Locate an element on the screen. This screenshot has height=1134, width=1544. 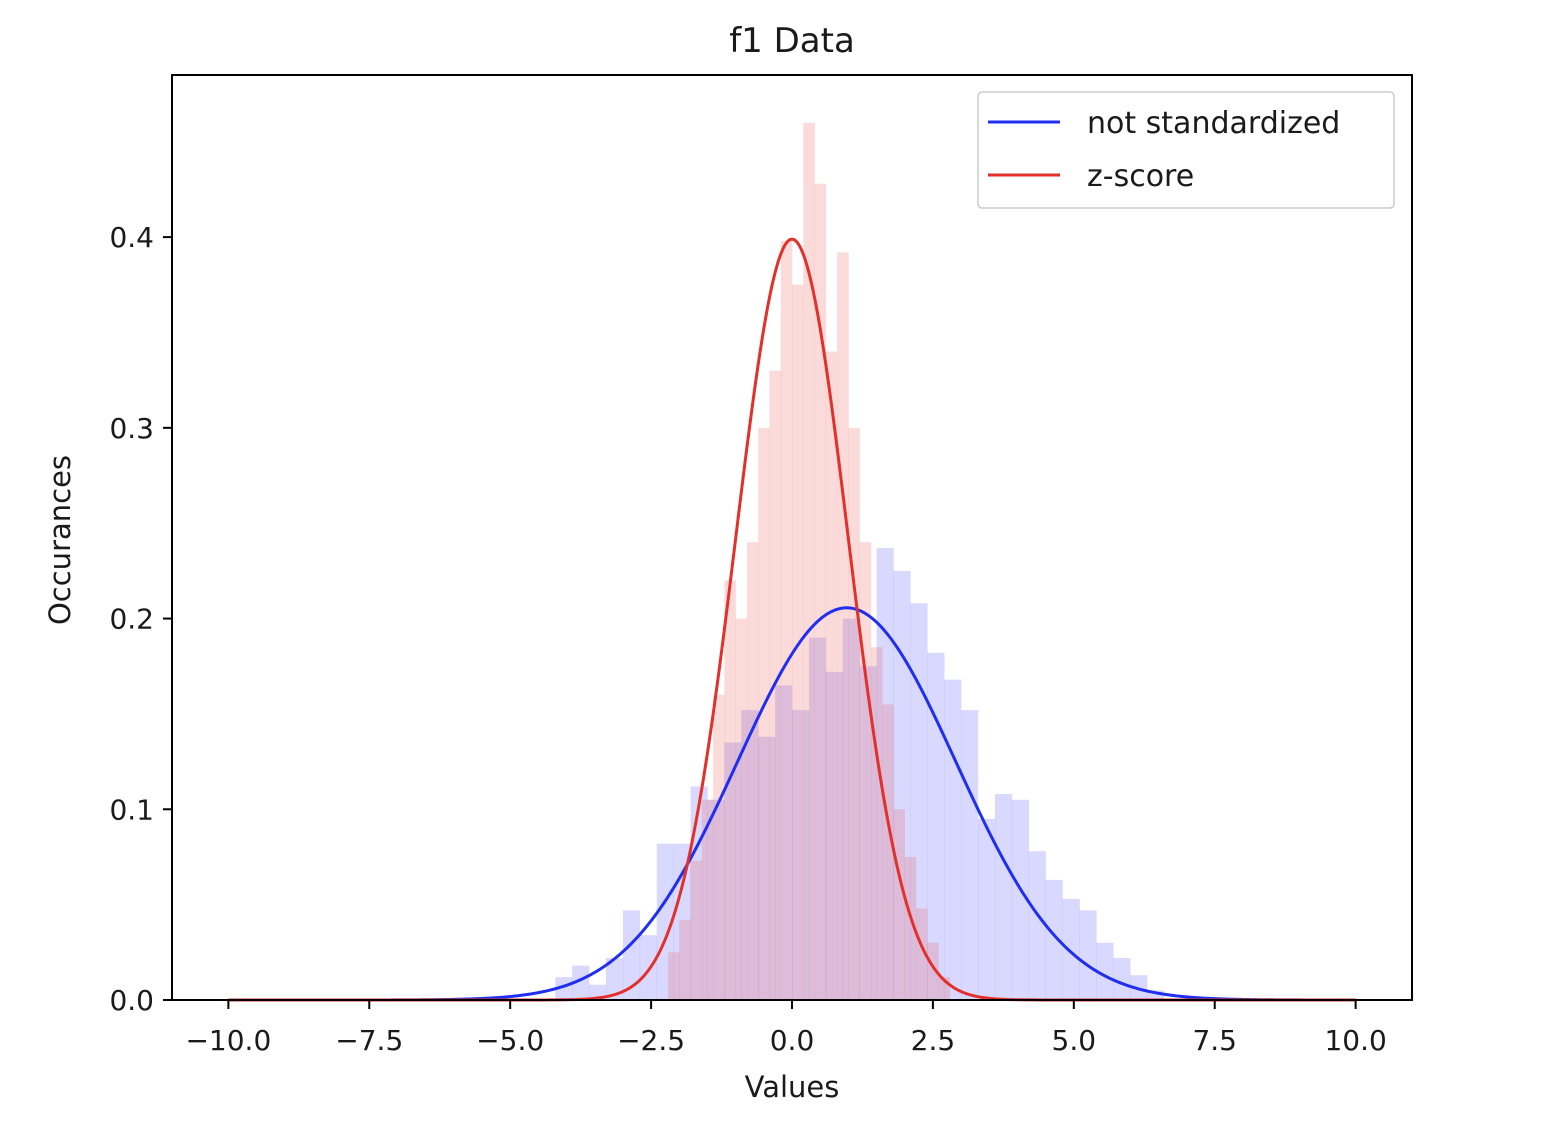
y-axis-label: Occurances is located at coordinates (60, 540).